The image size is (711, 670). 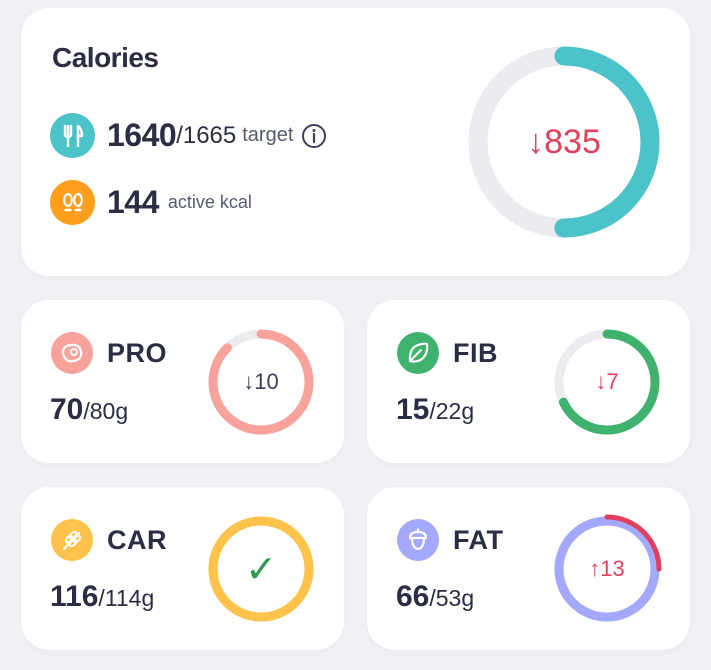 What do you see at coordinates (72, 202) in the screenshot?
I see `footprints-icon` at bounding box center [72, 202].